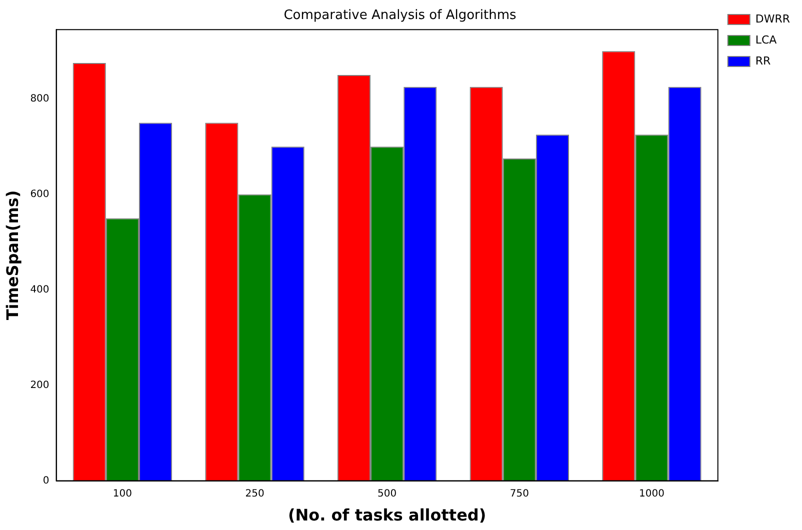 Image resolution: width=802 pixels, height=530 pixels. Describe the element at coordinates (763, 61) in the screenshot. I see `legend-label: RR` at that location.